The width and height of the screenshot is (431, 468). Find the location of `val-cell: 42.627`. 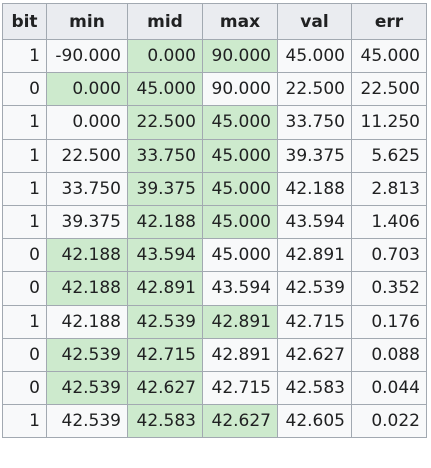

val-cell: 42.627 is located at coordinates (314, 354).